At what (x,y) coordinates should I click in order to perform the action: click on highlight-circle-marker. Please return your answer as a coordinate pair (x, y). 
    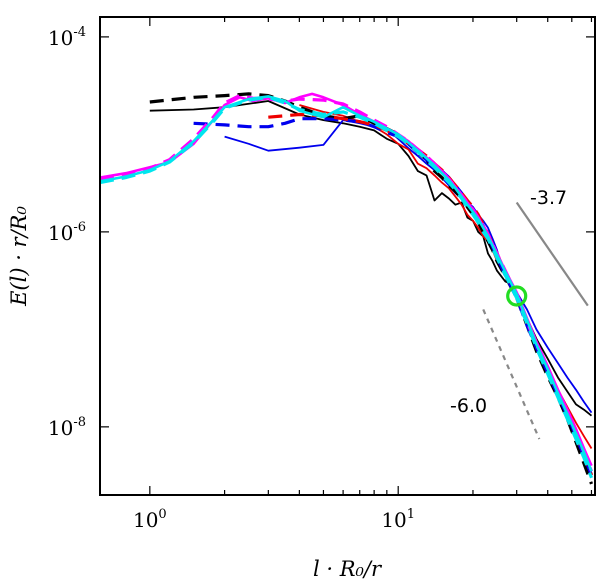
    Looking at the image, I should click on (517, 296).